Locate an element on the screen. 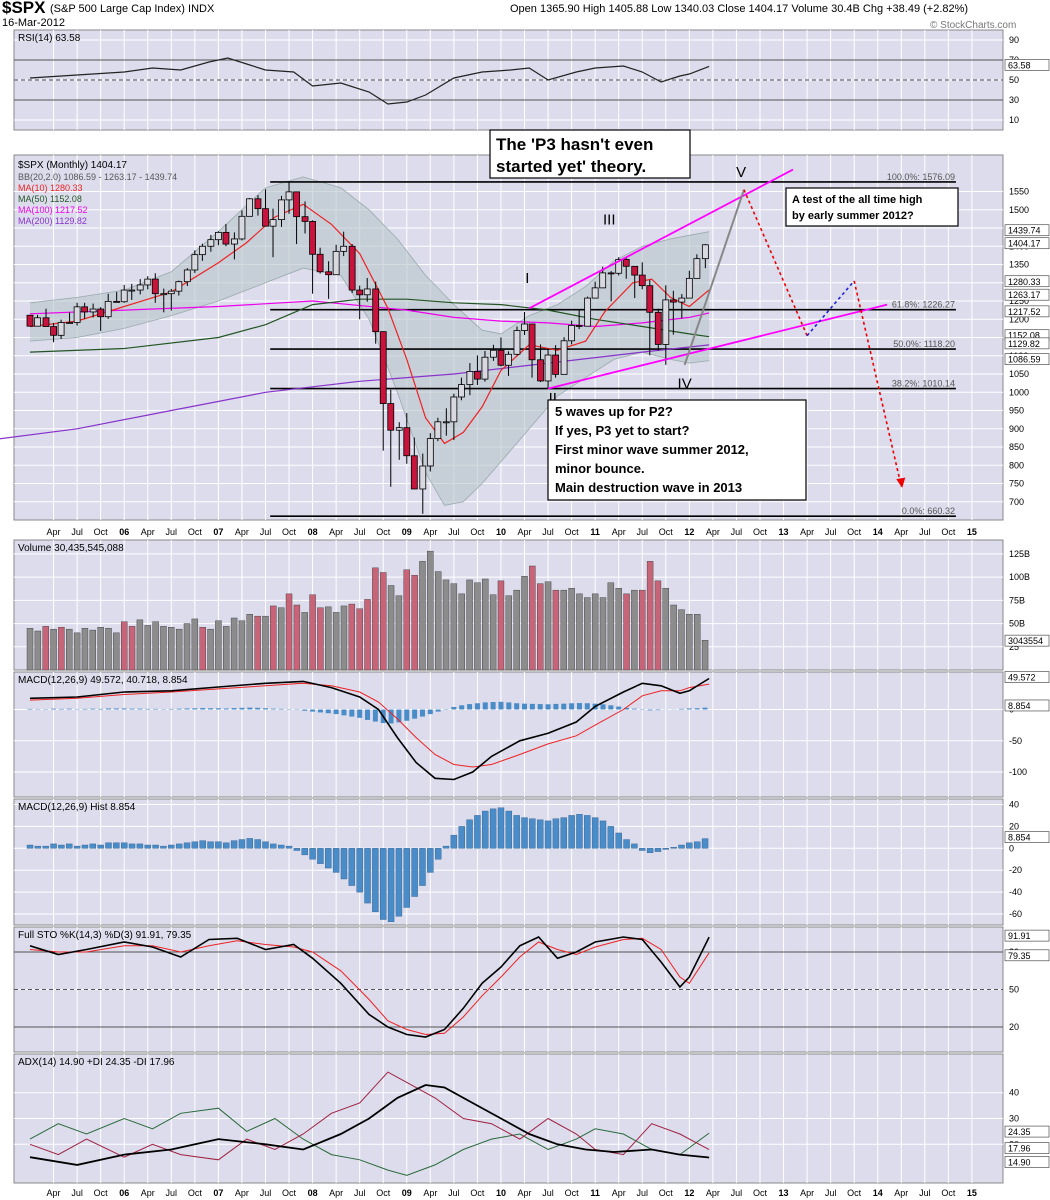 The image size is (1050, 1200). sto-d-line is located at coordinates (369, 986).